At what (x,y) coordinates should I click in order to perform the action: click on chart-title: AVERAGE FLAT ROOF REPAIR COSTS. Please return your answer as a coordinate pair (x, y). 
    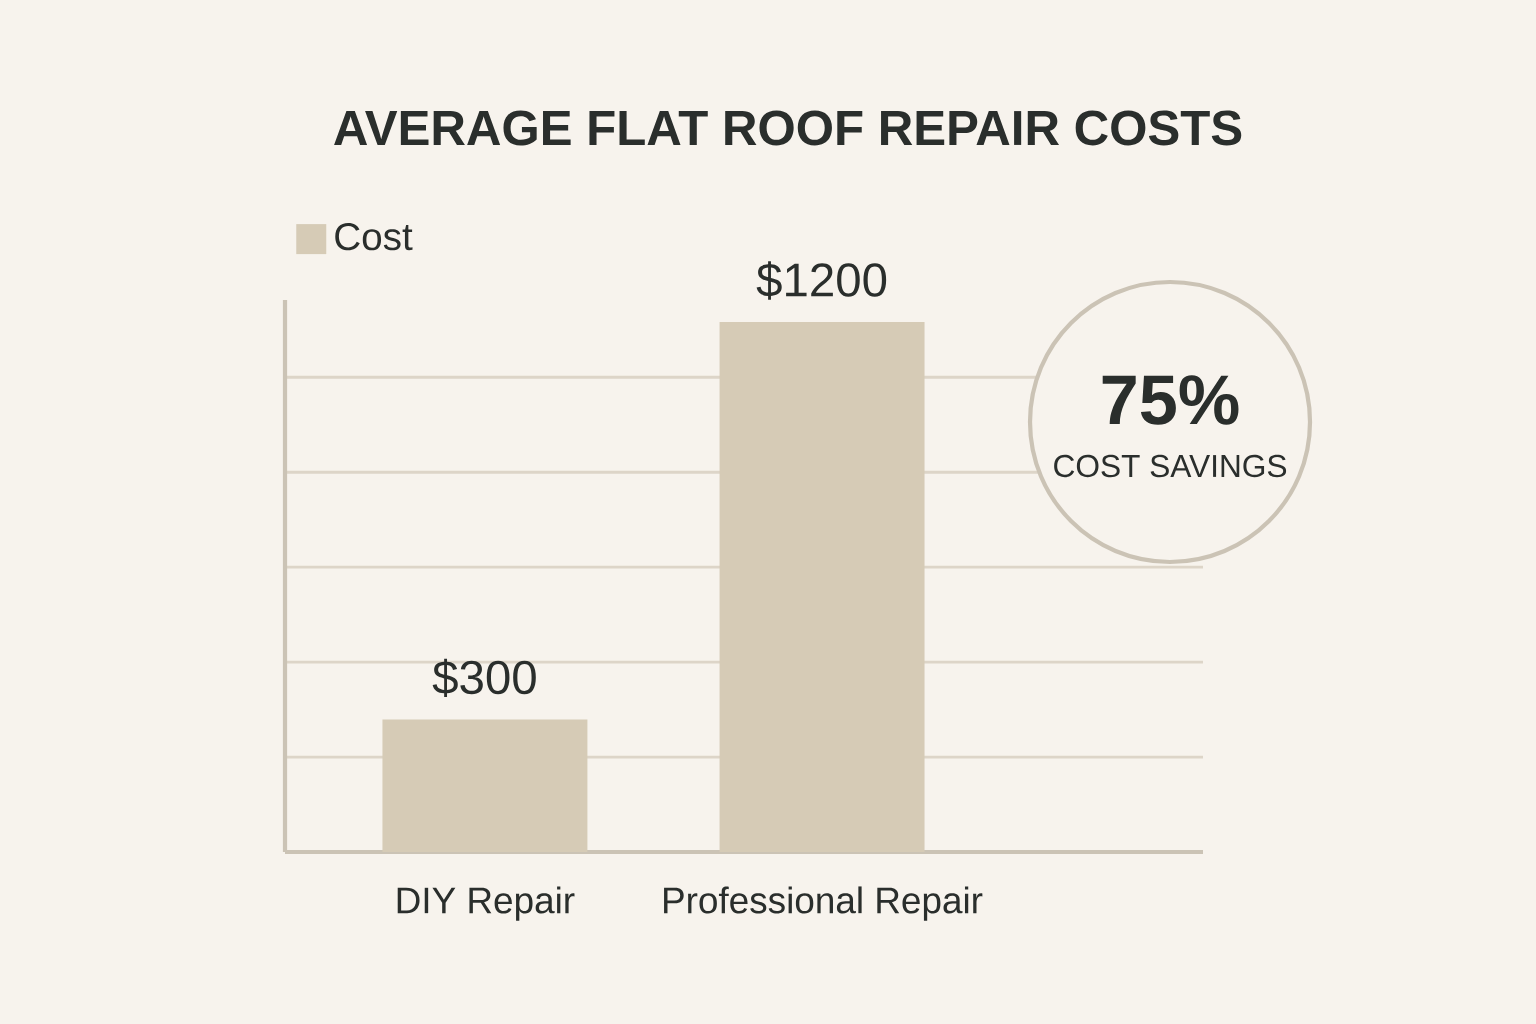
    Looking at the image, I should click on (788, 128).